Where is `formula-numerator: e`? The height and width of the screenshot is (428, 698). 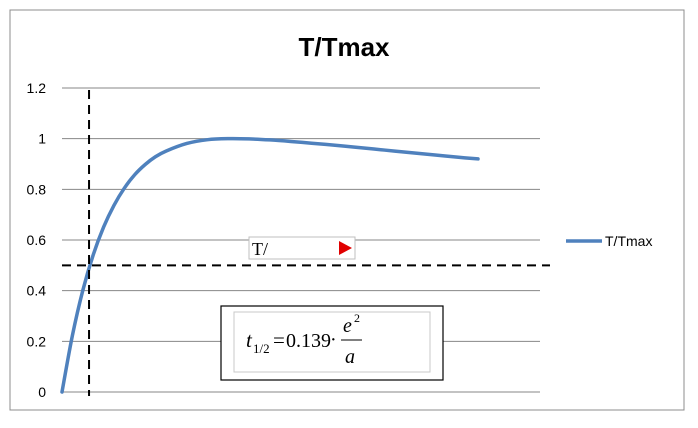 formula-numerator: e is located at coordinates (347, 326).